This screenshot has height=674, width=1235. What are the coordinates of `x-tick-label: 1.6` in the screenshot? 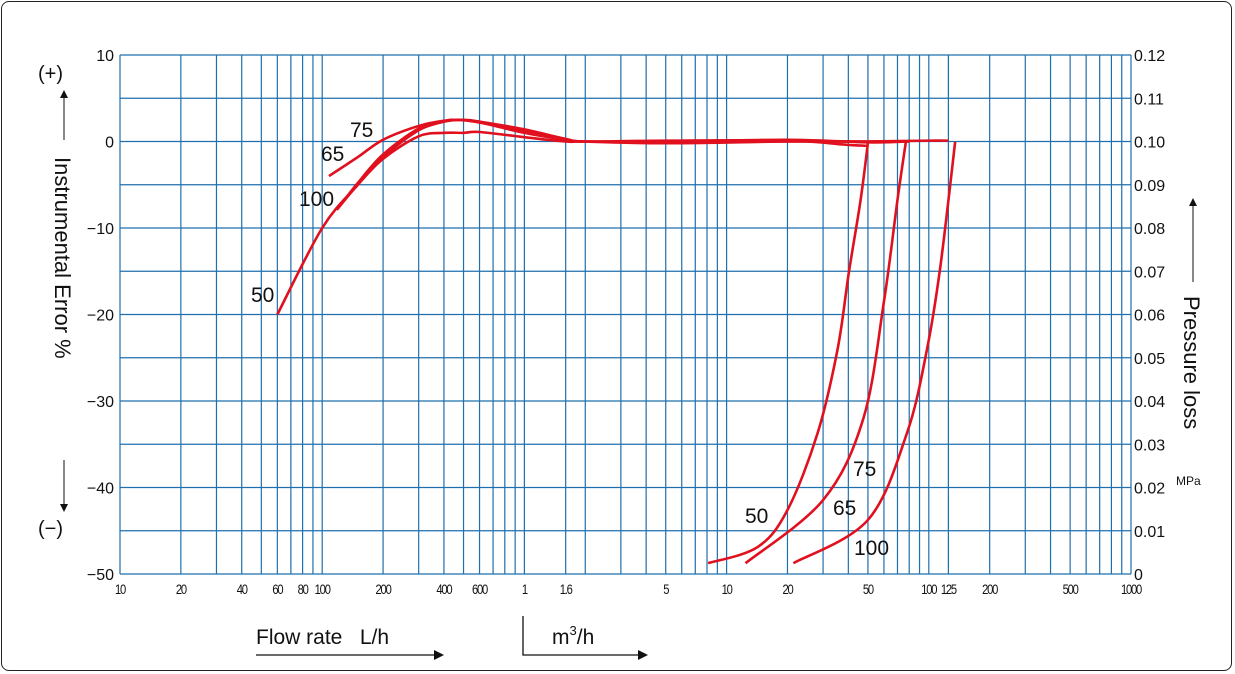 It's located at (566, 589).